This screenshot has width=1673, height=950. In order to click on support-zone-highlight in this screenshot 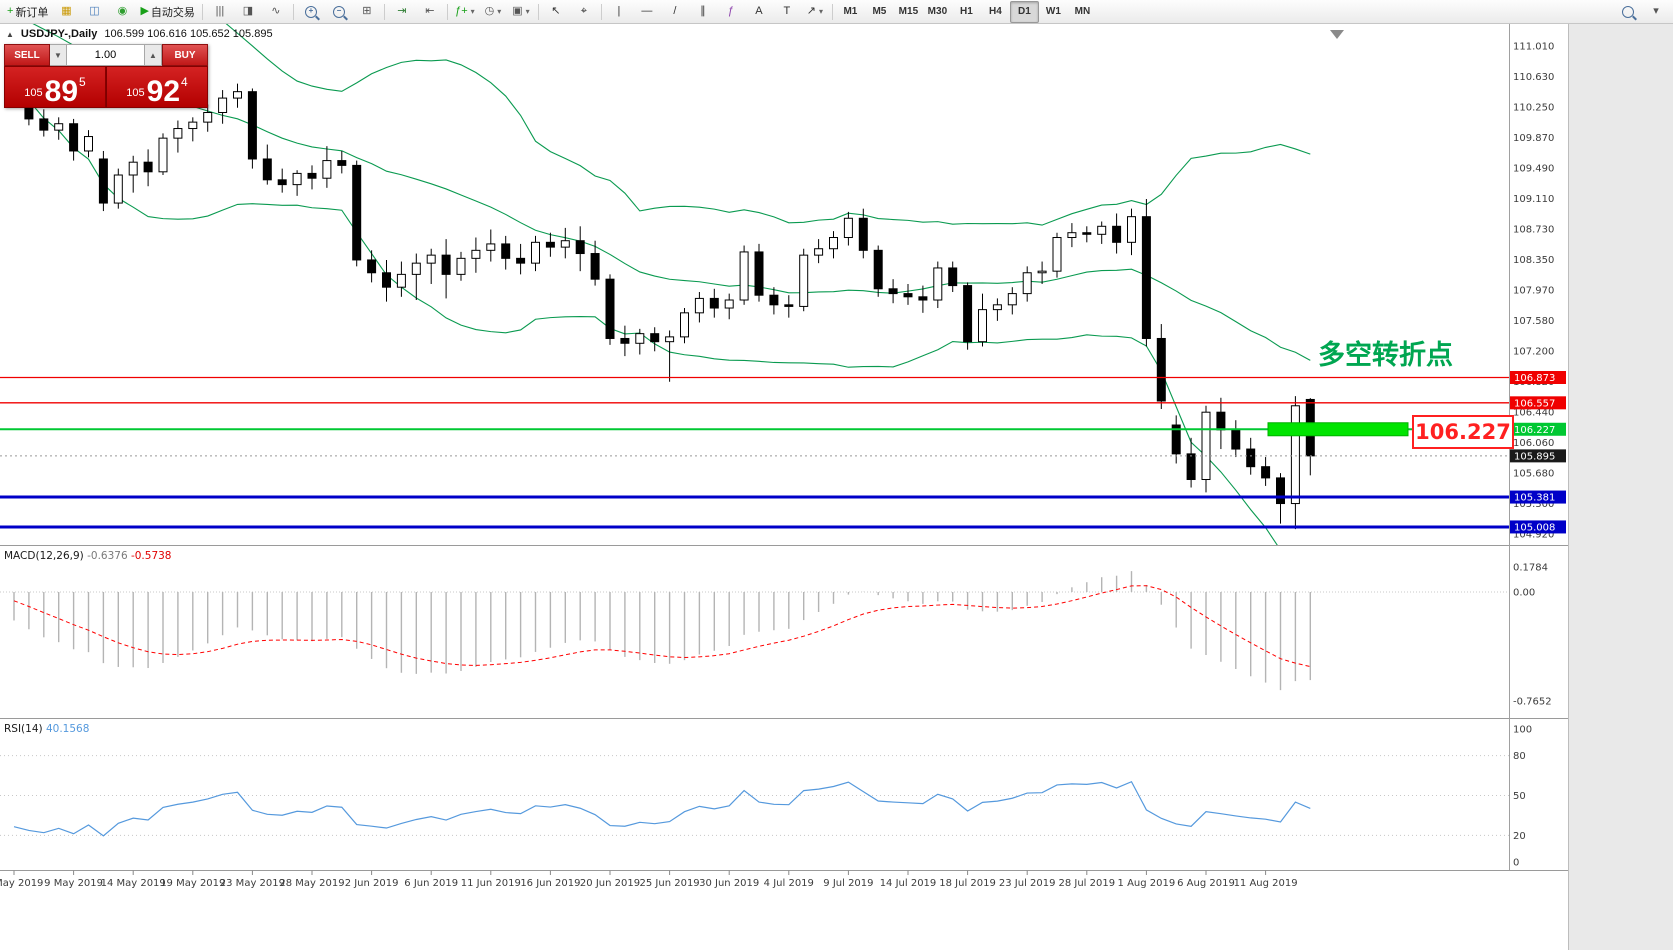, I will do `click(1338, 429)`.